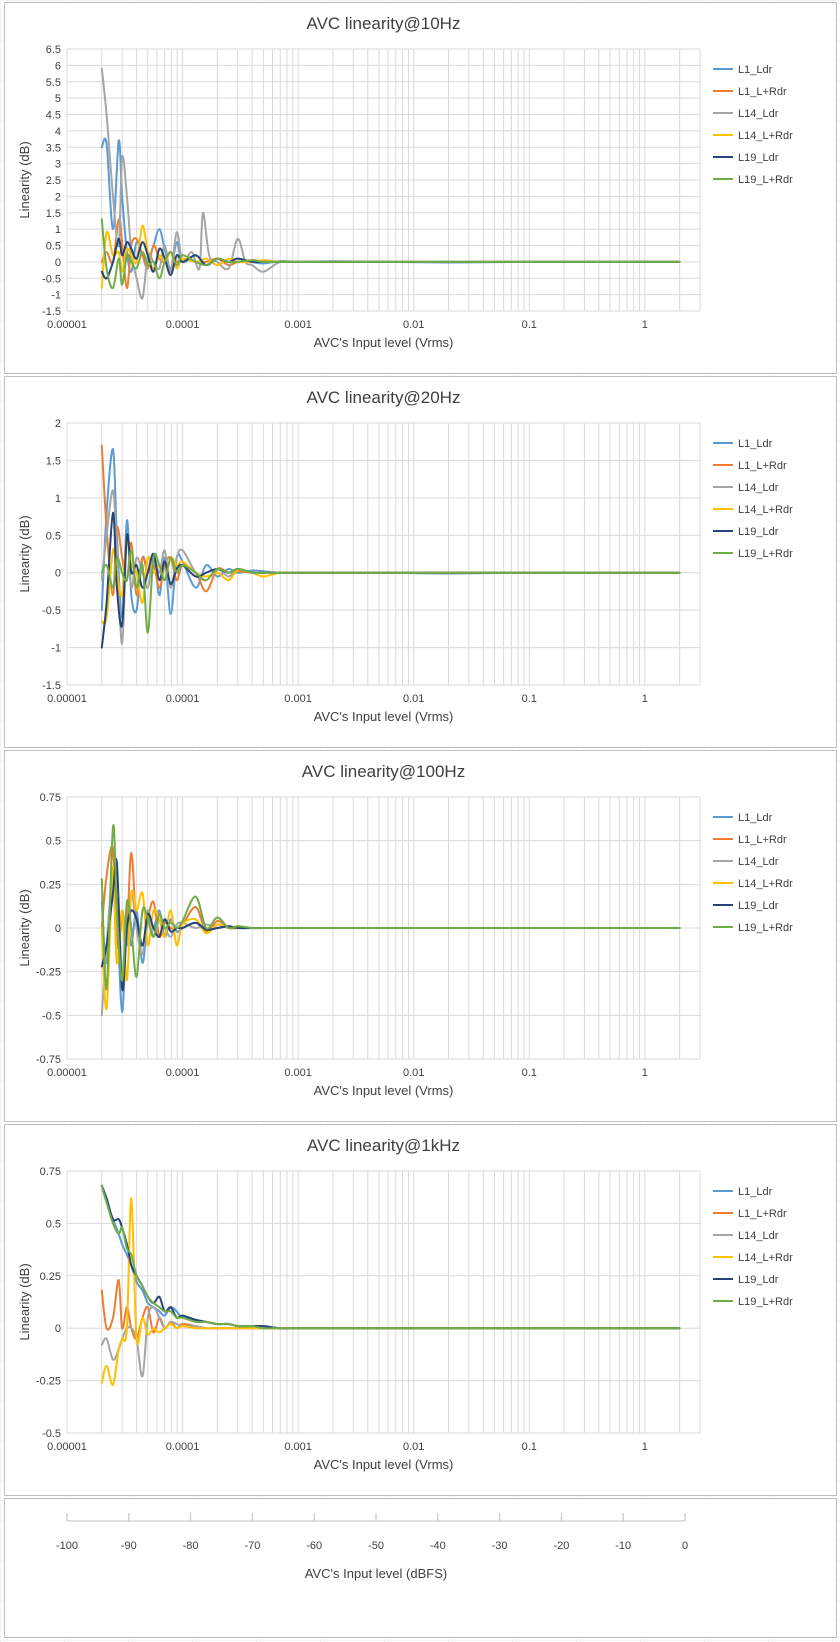 The height and width of the screenshot is (1642, 840). Describe the element at coordinates (129, 1546) in the screenshot. I see `dbfs-tick-label: -90` at that location.